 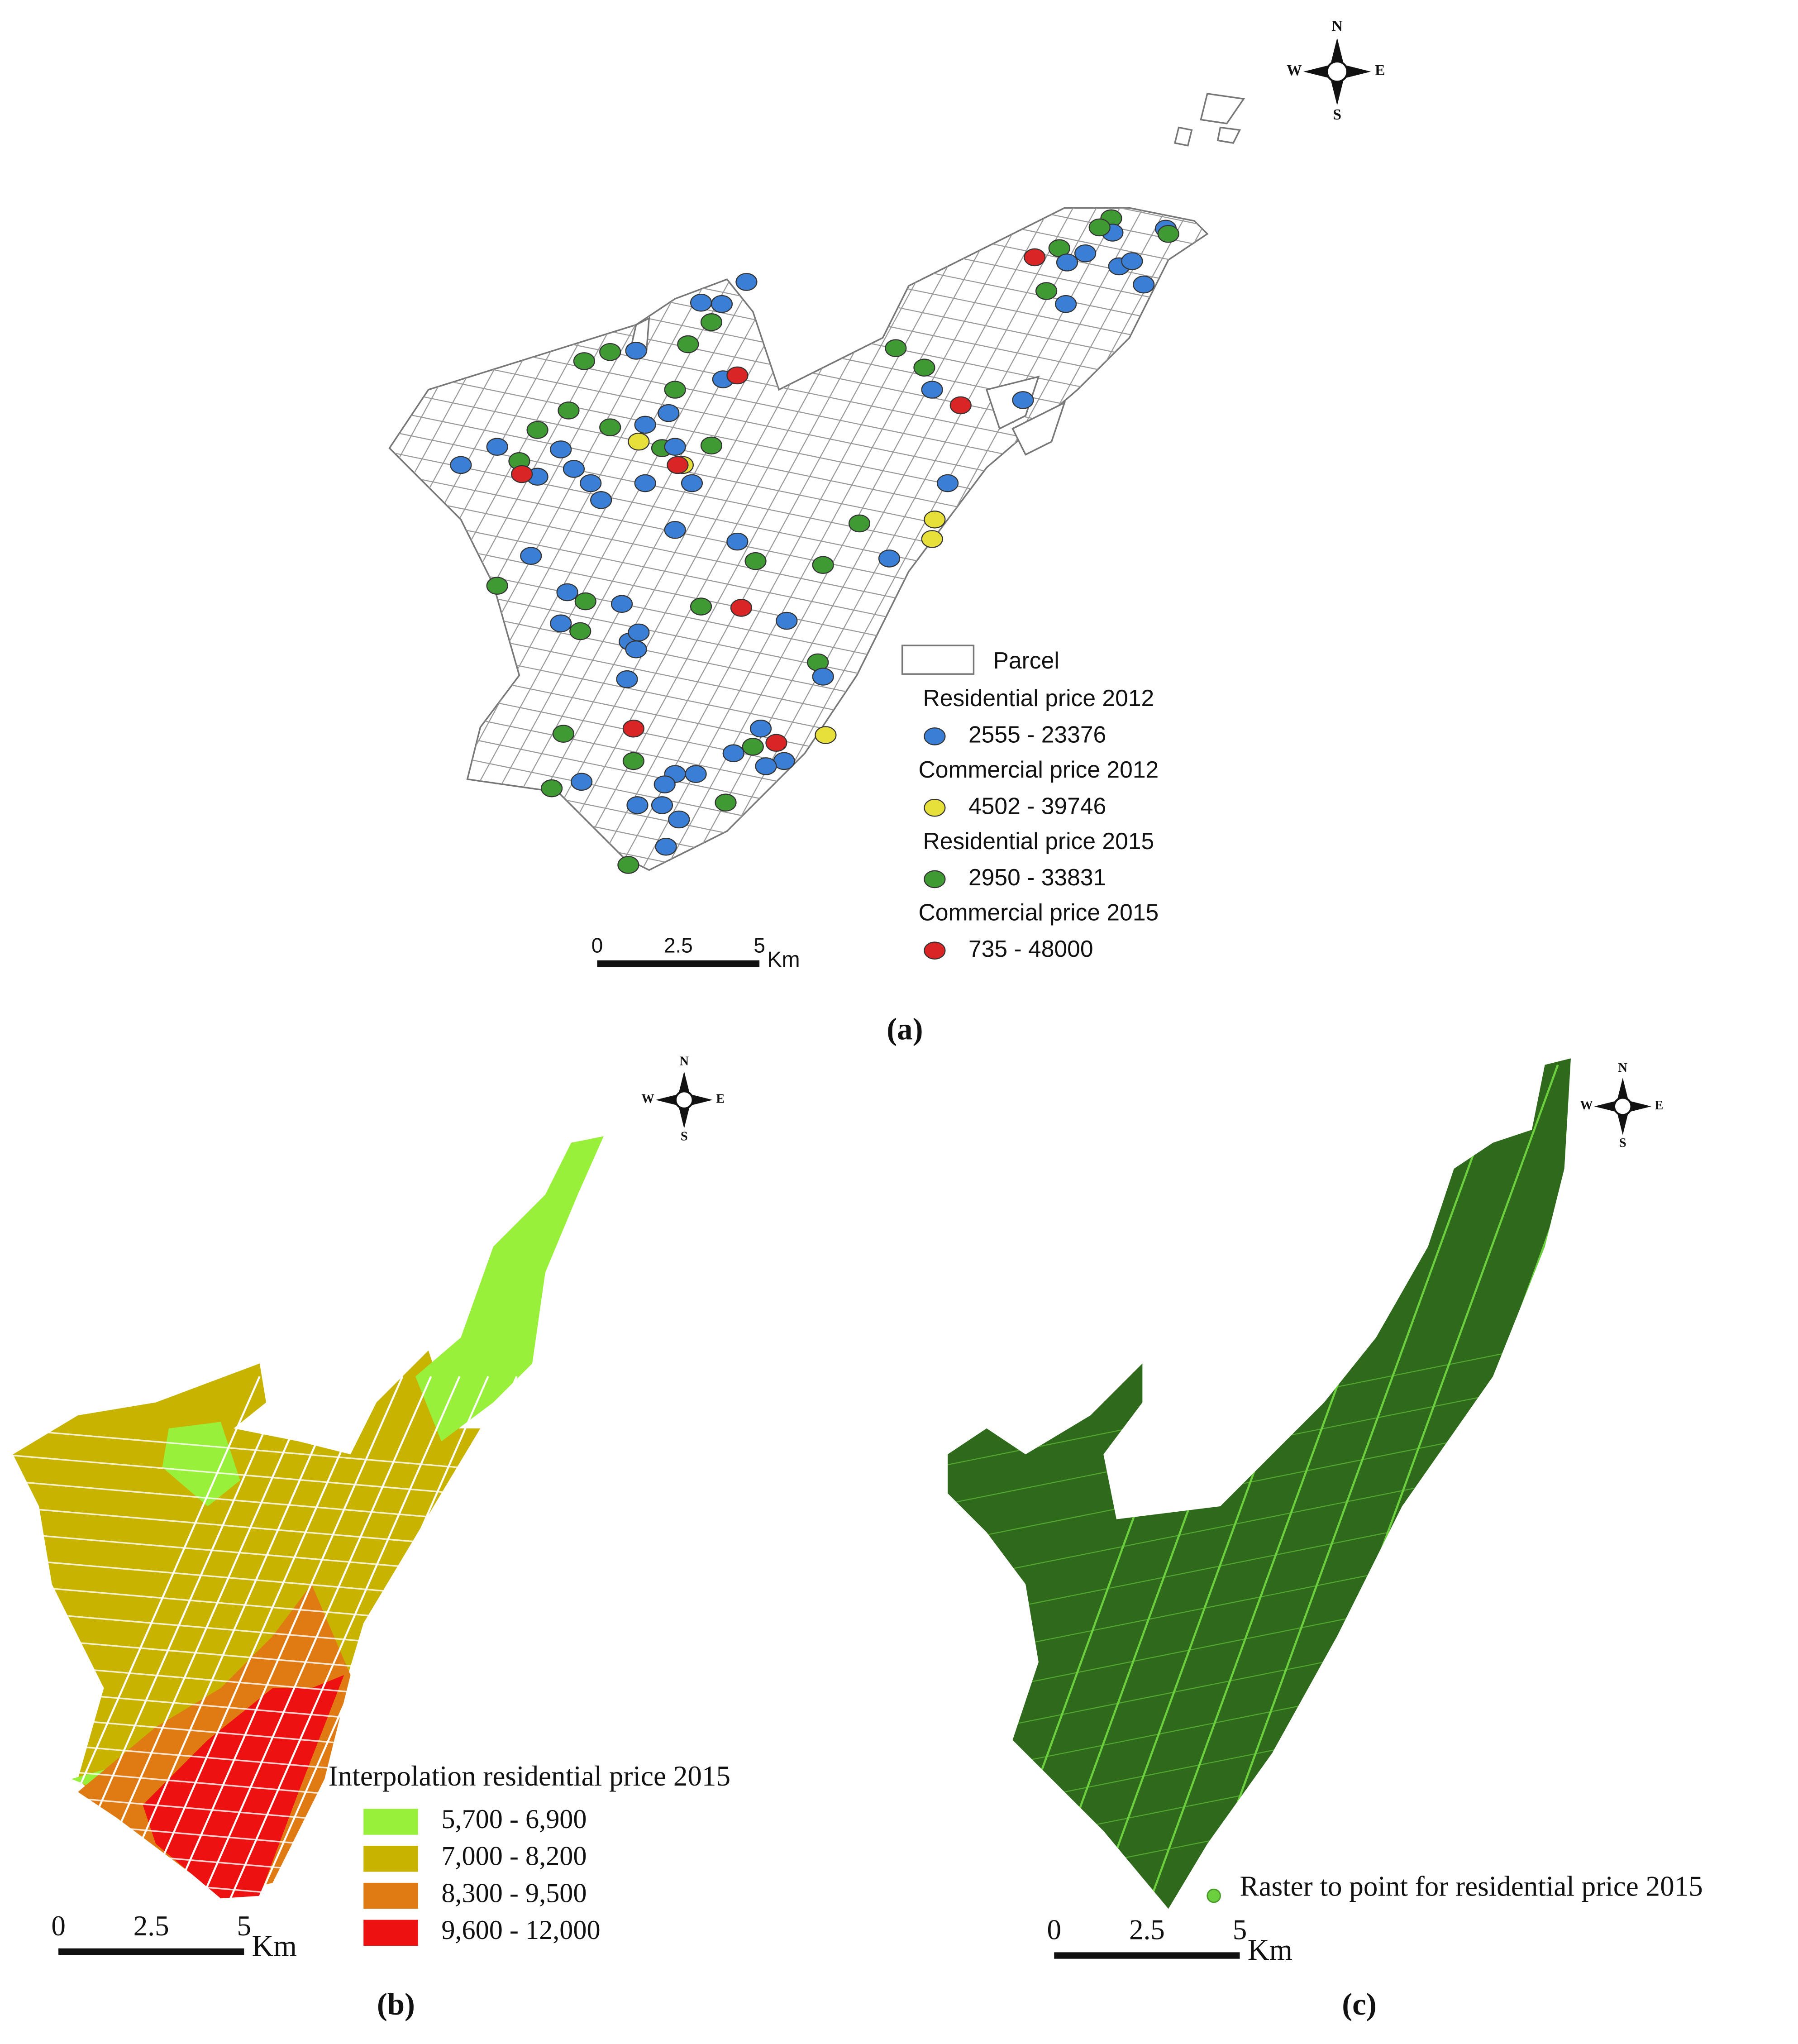 I want to click on compass-center, so click(x=684, y=1100).